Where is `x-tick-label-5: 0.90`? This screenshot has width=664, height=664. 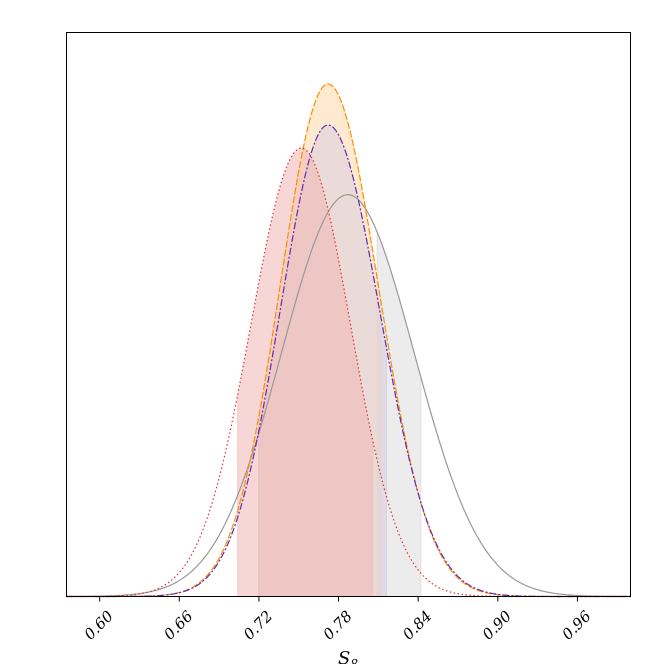
x-tick-label-5: 0.90 is located at coordinates (497, 625).